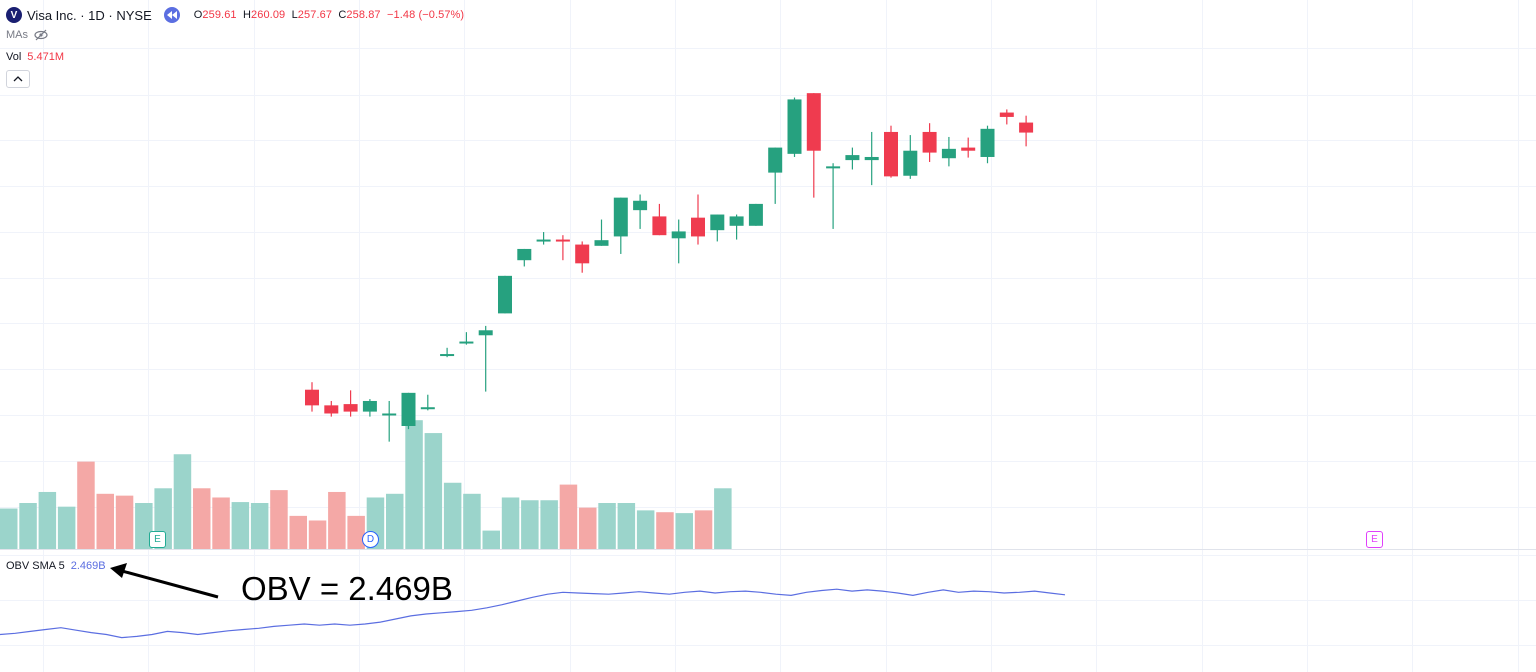  Describe the element at coordinates (366, 484) in the screenshot. I see `volume-bars` at that location.